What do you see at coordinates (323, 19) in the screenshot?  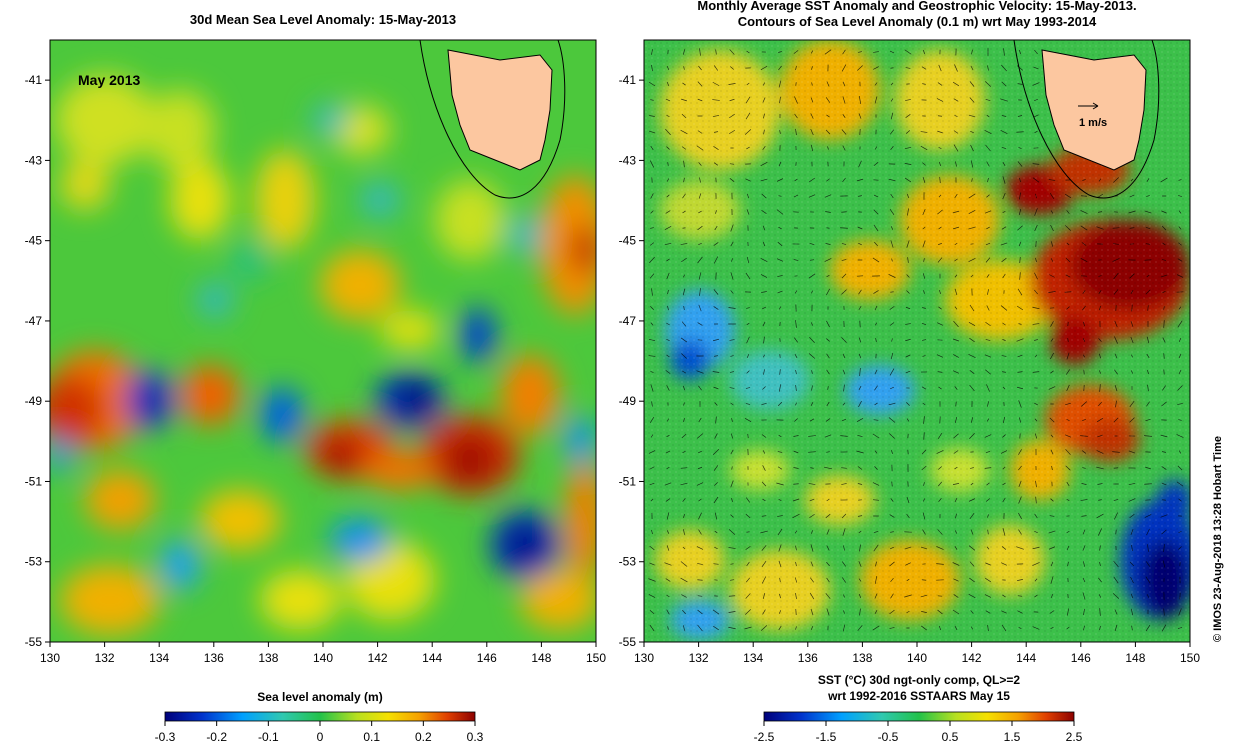 I see `left-map-title: 30d Mean Sea Level Anomaly: 15-May-2013` at bounding box center [323, 19].